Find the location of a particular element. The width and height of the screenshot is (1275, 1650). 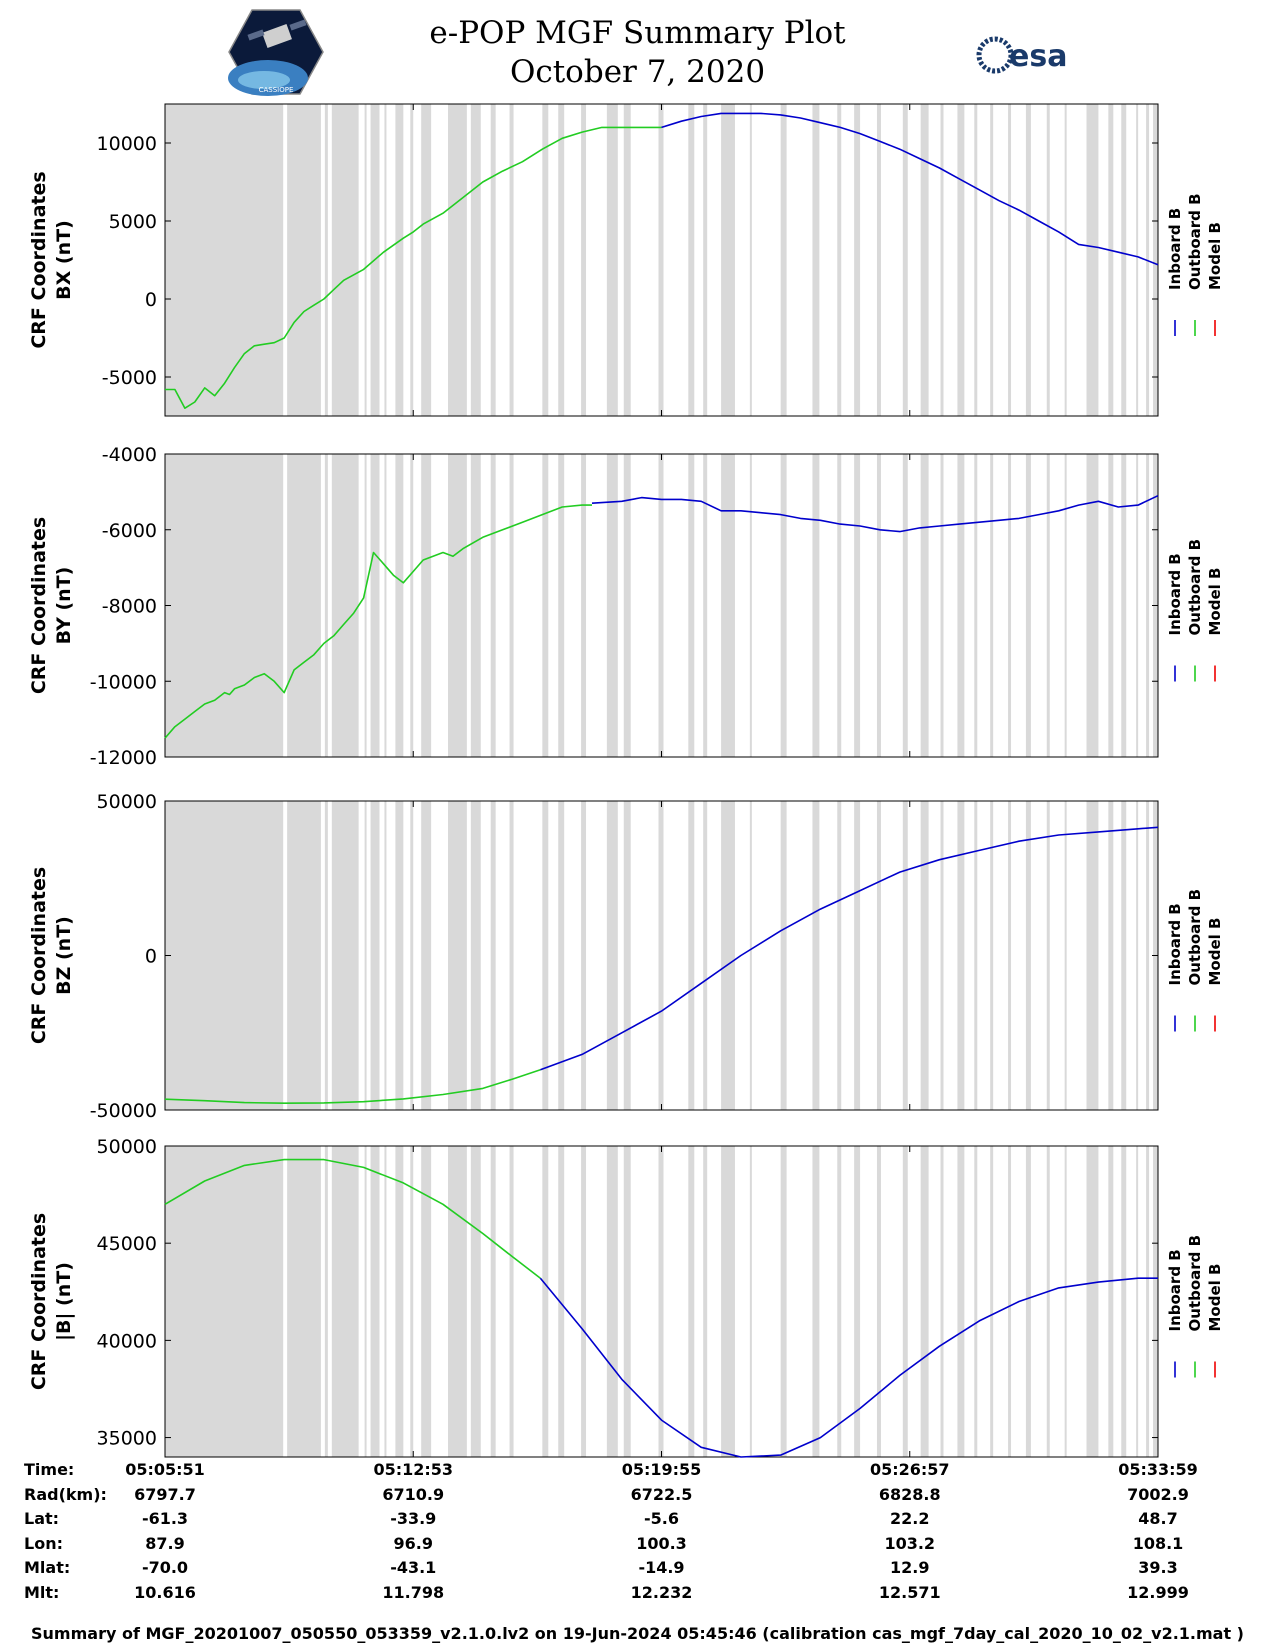

y-tick-label: 40000 is located at coordinates (127, 1341).